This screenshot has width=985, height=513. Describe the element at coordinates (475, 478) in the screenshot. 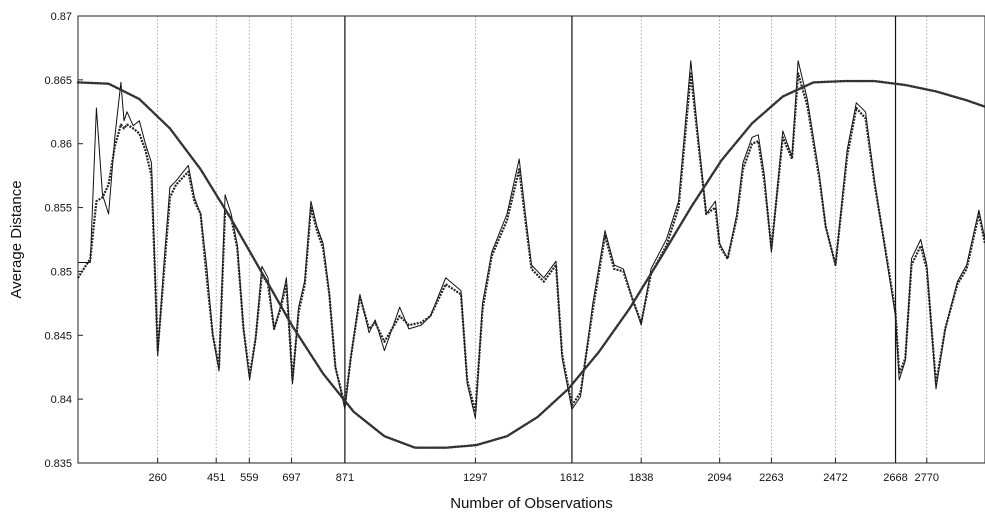

I see `x-tick-label: 1297` at that location.